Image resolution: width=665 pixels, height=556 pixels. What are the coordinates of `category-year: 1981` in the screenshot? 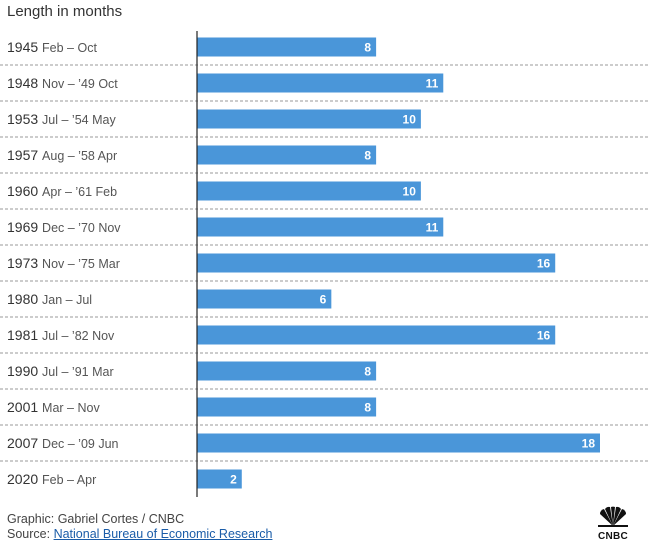 It's located at (24, 335).